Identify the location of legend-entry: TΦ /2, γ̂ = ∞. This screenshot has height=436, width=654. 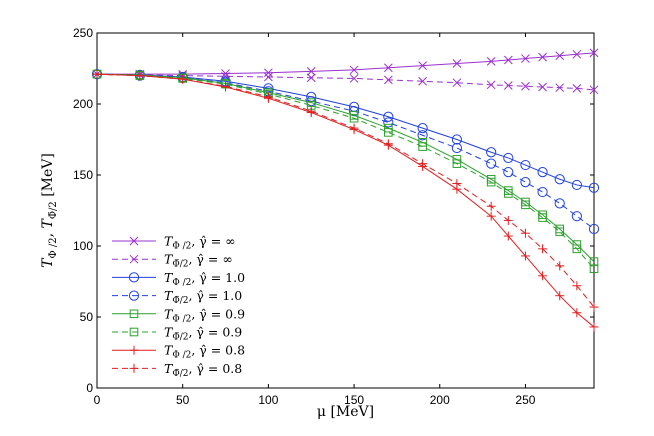
(174, 243).